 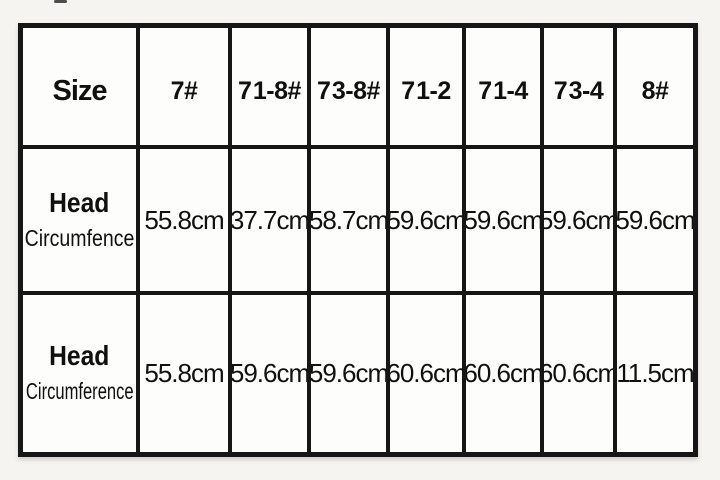 I want to click on value-cell: 11.5cm, so click(x=655, y=373).